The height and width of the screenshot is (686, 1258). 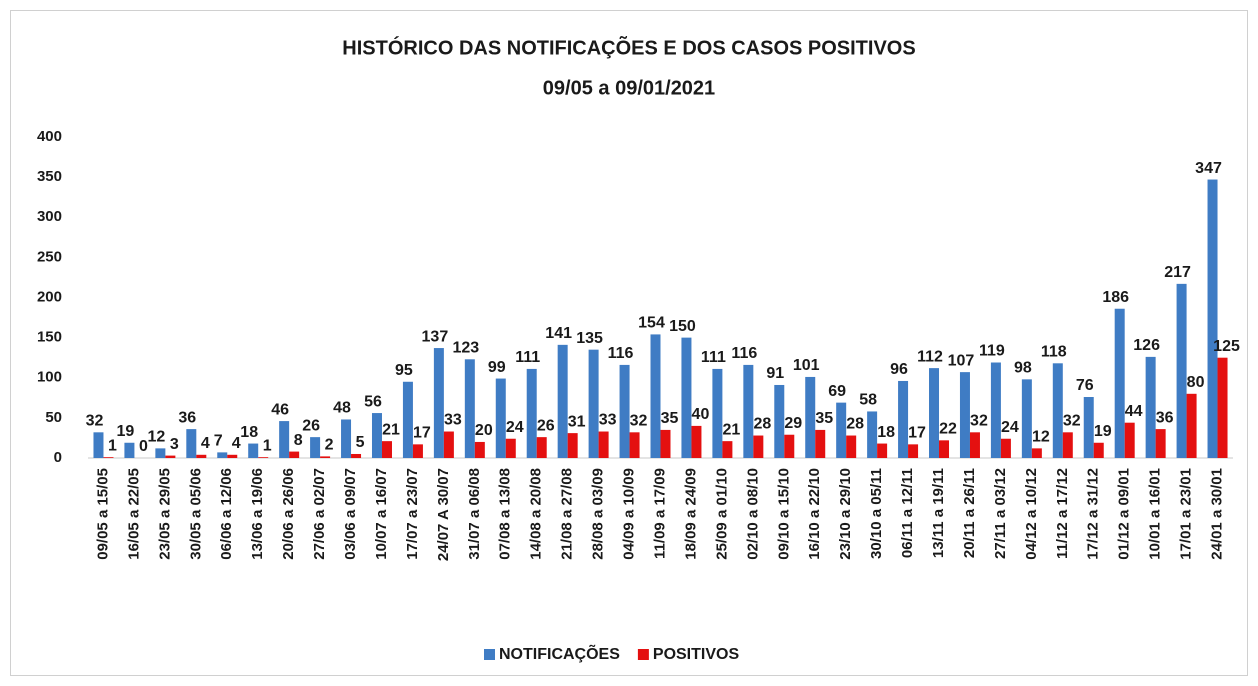 What do you see at coordinates (589, 338) in the screenshot?
I see `value-label: 135` at bounding box center [589, 338].